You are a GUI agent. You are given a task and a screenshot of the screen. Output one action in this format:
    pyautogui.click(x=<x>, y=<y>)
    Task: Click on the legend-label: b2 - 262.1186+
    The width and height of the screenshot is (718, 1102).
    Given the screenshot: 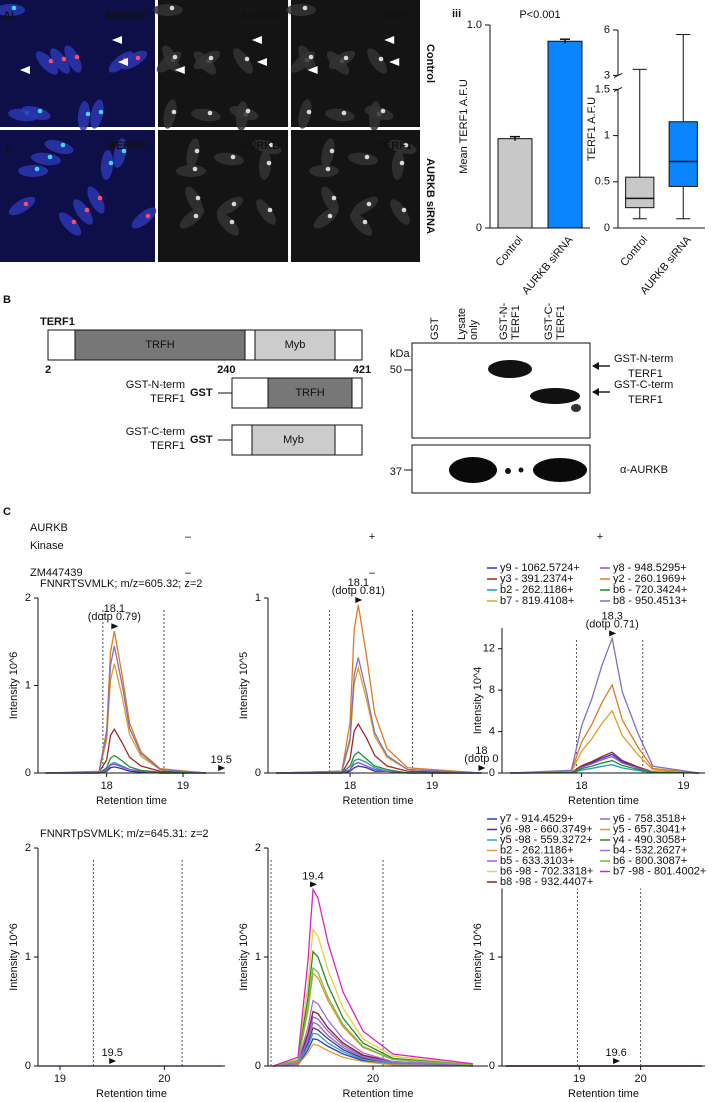 What is the action you would take?
    pyautogui.click(x=537, y=850)
    